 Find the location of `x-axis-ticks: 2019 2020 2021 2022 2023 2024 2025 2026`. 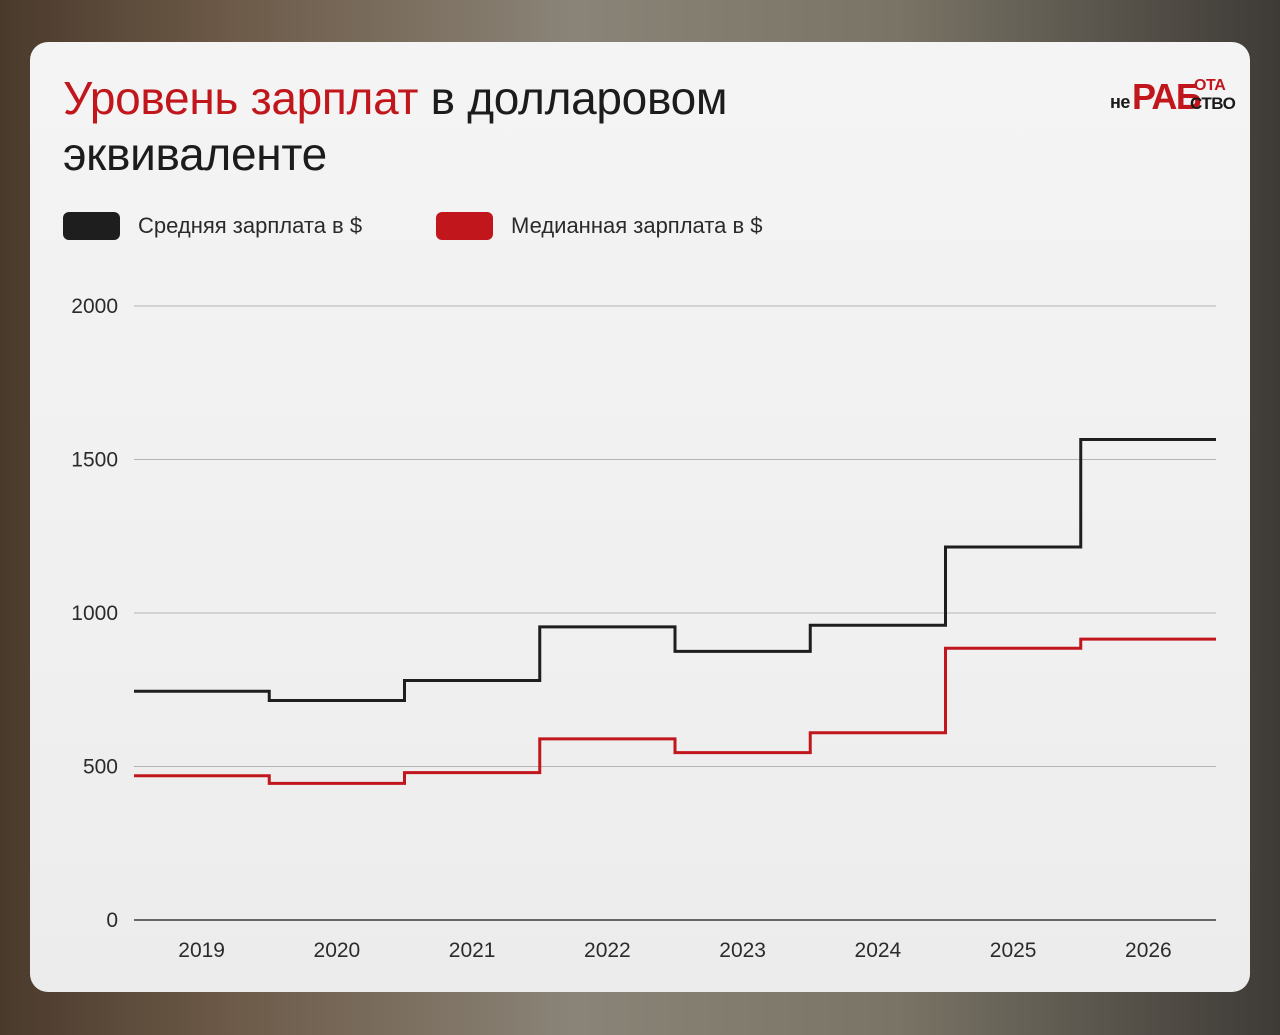

x-axis-ticks: 2019 2020 2021 2022 2023 2024 2025 2026 is located at coordinates (674, 950).